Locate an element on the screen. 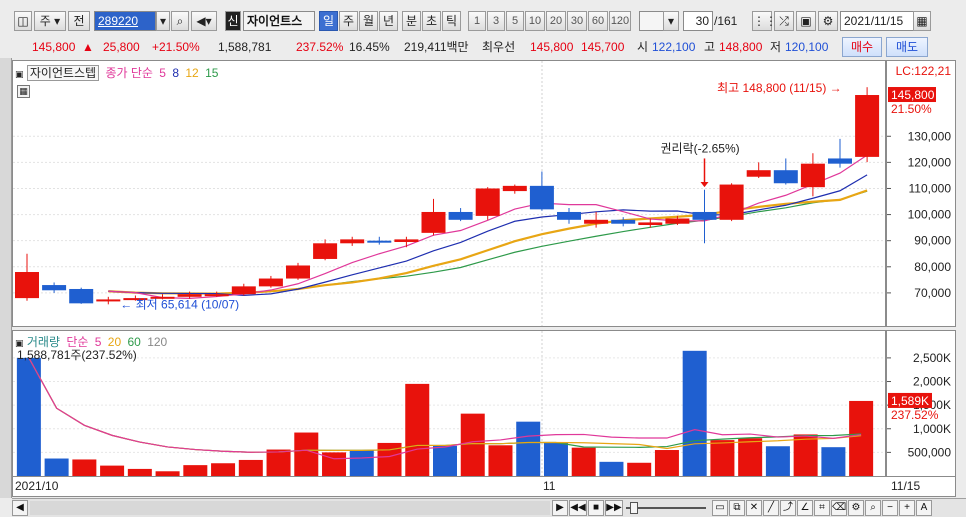  interval-tab-5: 5 is located at coordinates (515, 21).